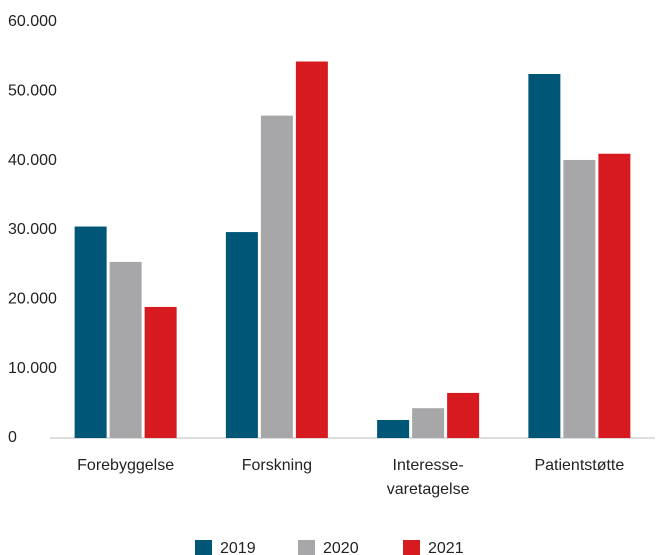 This screenshot has height=555, width=670. What do you see at coordinates (32, 91) in the screenshot?
I see `y-tick-label: 50.000` at bounding box center [32, 91].